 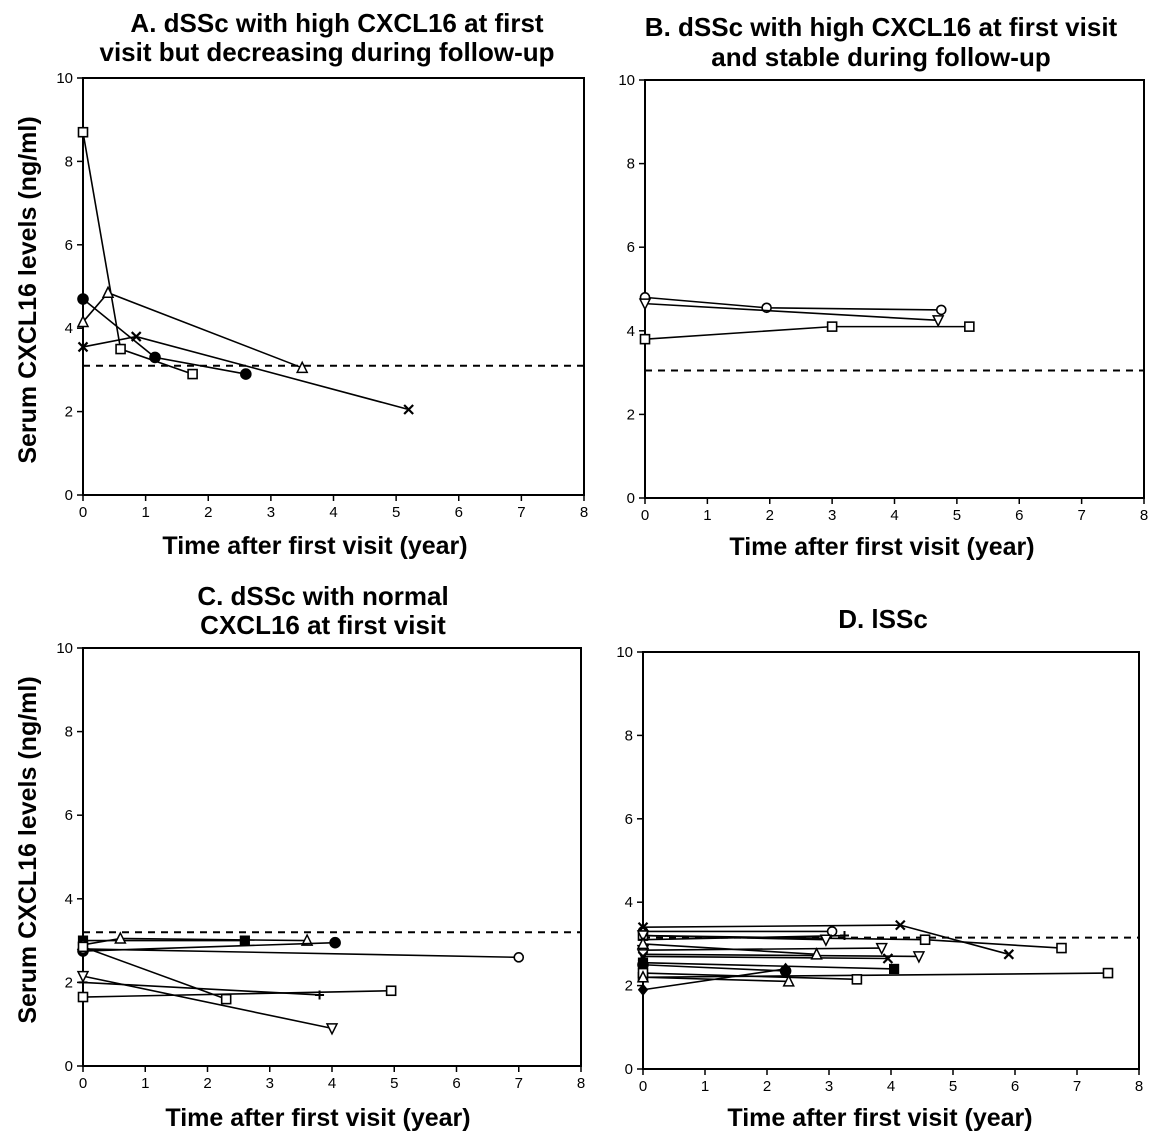 I want to click on panel-d-x-axis-label: Time after first visit (year), so click(x=879, y=1118).